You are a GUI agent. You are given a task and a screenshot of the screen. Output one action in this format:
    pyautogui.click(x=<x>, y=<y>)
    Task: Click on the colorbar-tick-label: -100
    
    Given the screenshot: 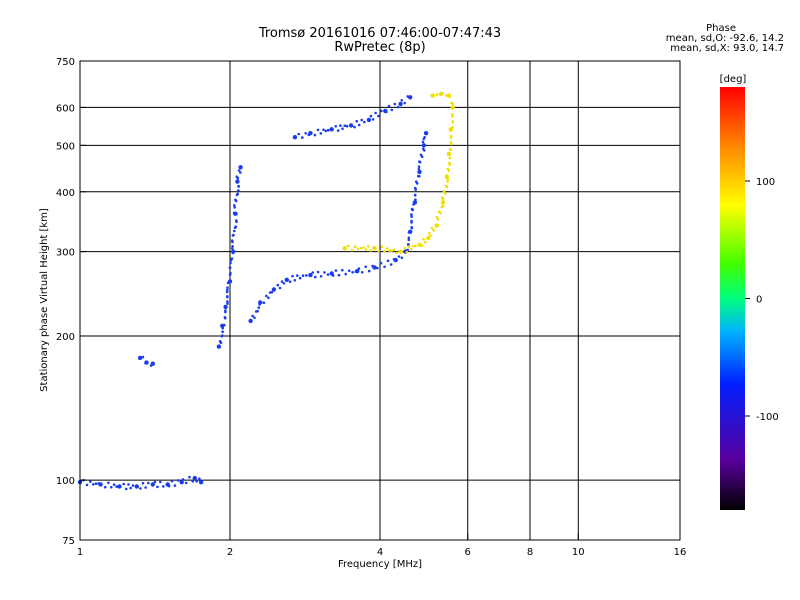 What is the action you would take?
    pyautogui.click(x=767, y=417)
    